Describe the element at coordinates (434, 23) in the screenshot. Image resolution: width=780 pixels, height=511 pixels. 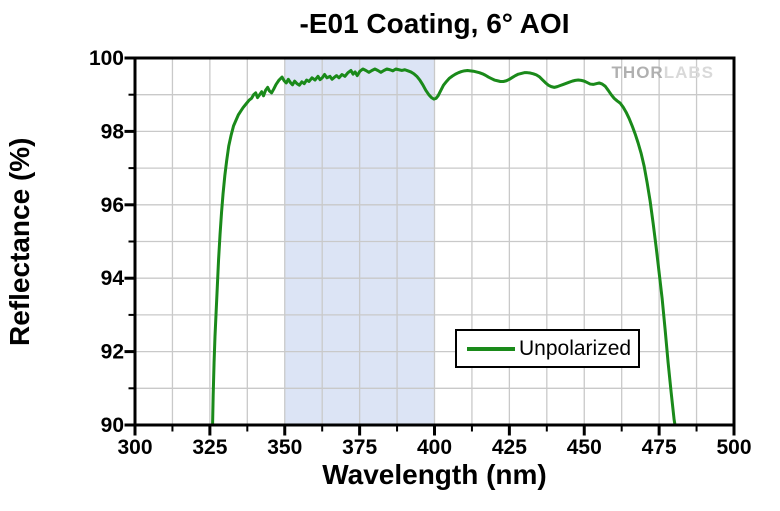
I see `chart-title: -E01 Coating, 6° AOI` at that location.